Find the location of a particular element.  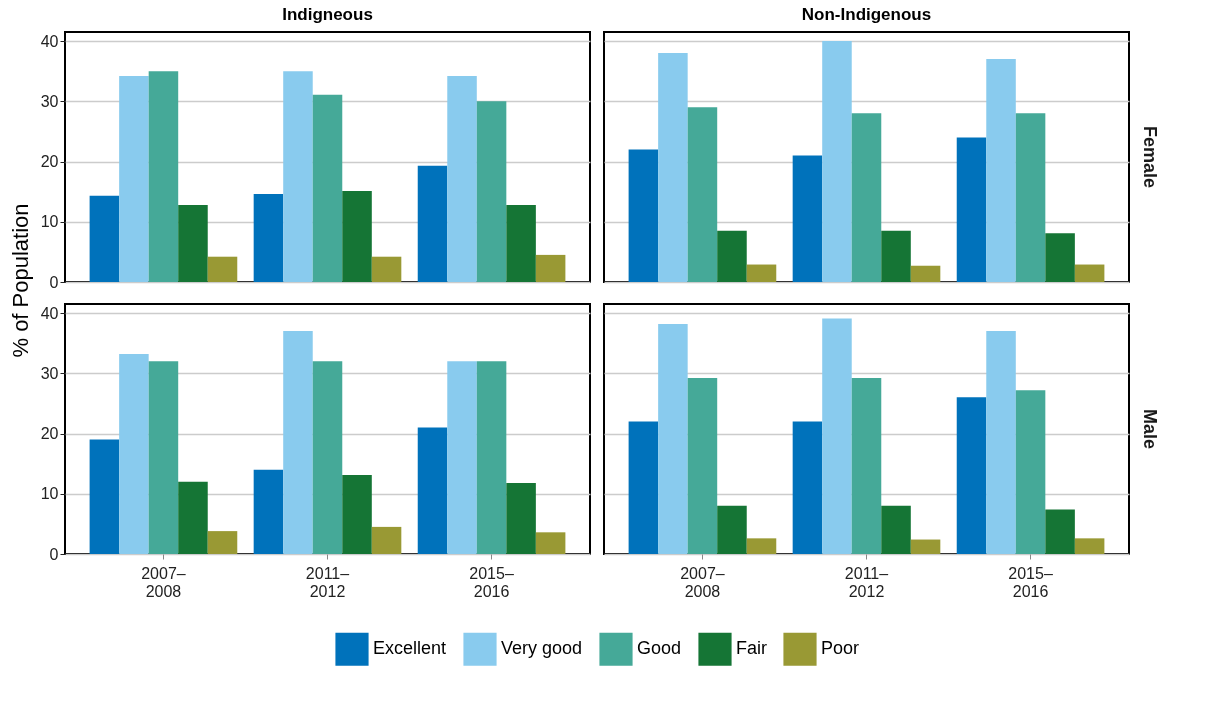

chart-title: Non-Indigenous is located at coordinates (866, 14).